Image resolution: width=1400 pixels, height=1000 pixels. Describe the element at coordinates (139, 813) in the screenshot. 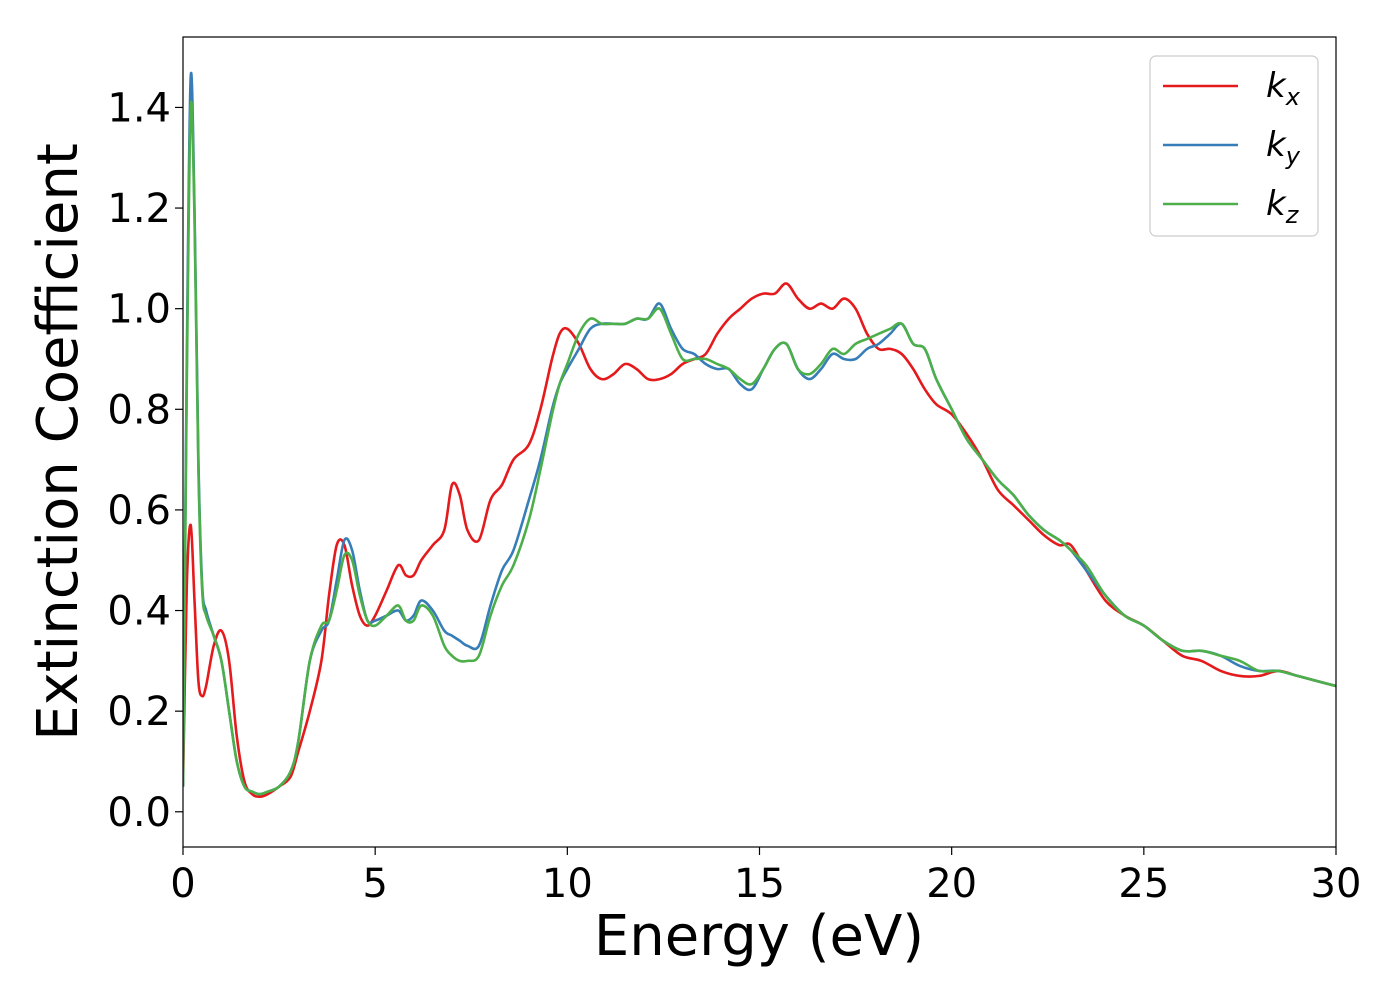

I see `y-tick-label: 0.0` at that location.